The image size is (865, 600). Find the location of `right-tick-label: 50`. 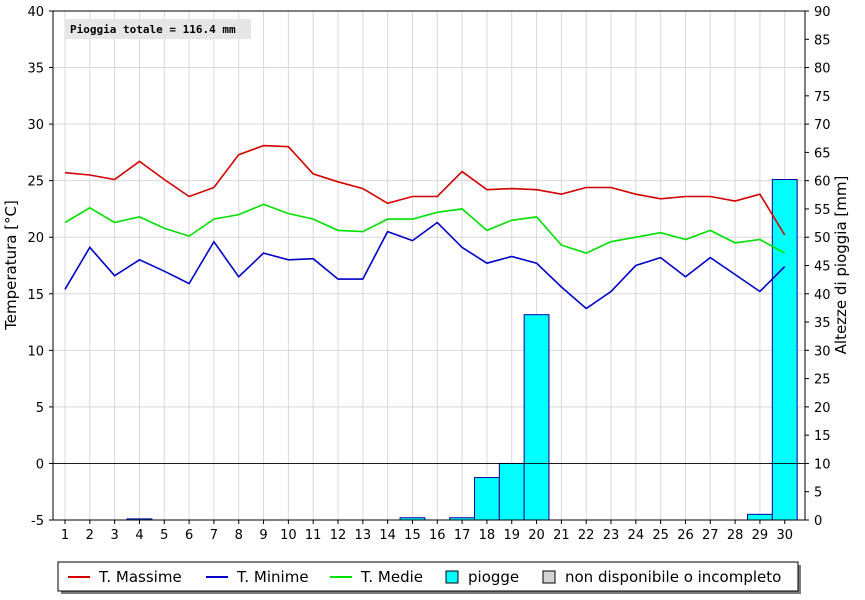

right-tick-label: 50 is located at coordinates (822, 238).